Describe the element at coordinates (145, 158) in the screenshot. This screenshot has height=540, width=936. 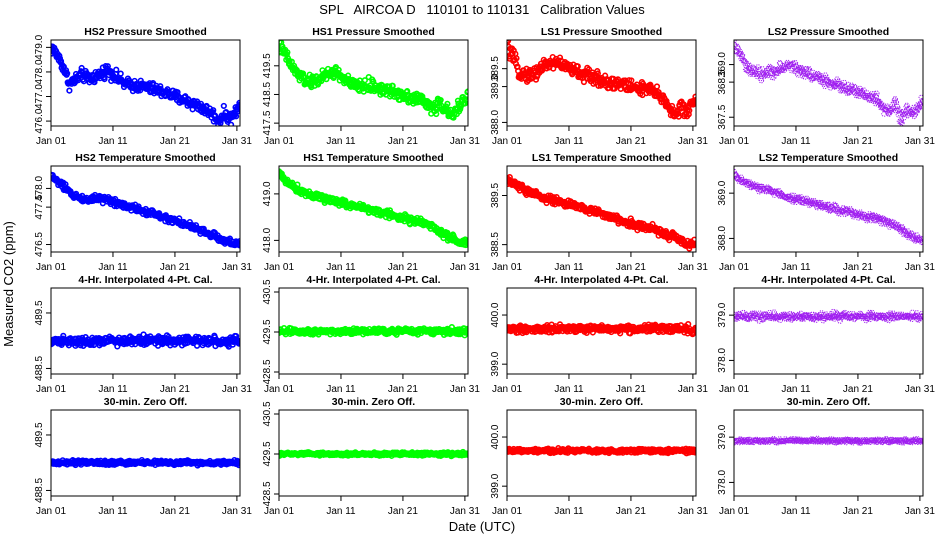
I see `panel-title: HS2 Temperature Smoothed` at that location.